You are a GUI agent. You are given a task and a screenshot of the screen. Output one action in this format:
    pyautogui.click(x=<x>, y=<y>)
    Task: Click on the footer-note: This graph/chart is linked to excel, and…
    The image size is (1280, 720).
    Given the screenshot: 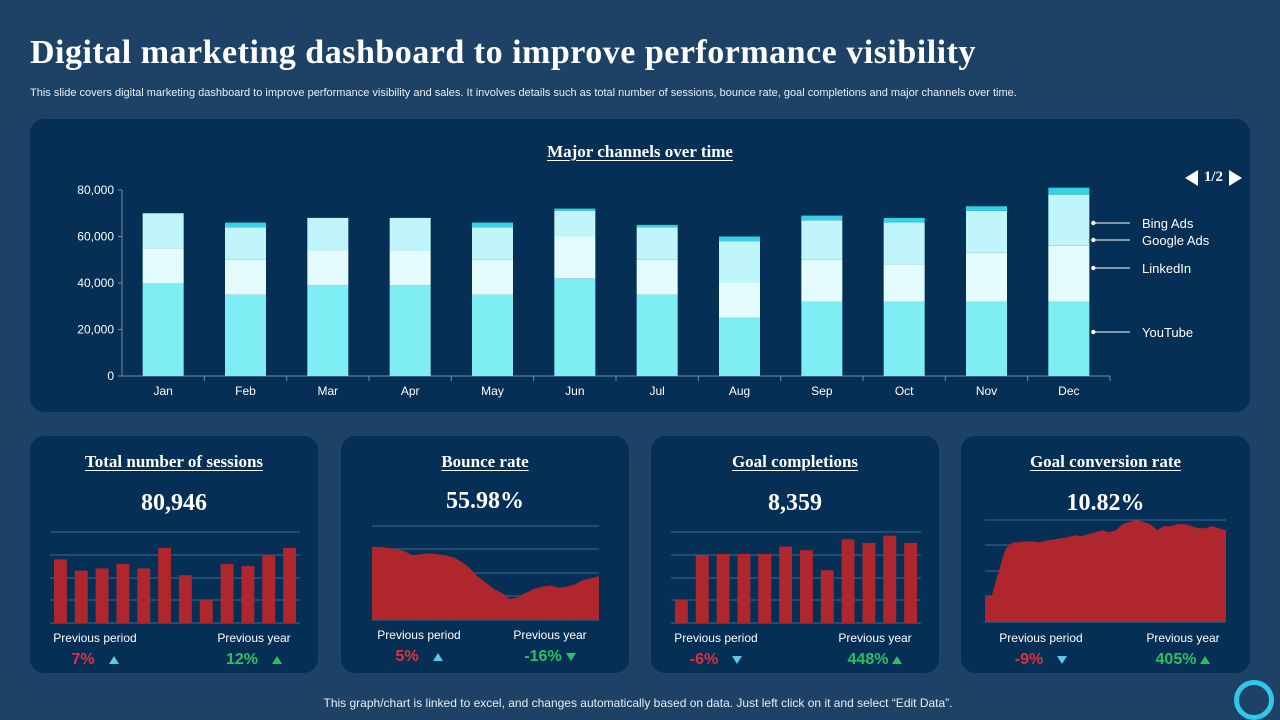 What is the action you would take?
    pyautogui.click(x=638, y=703)
    